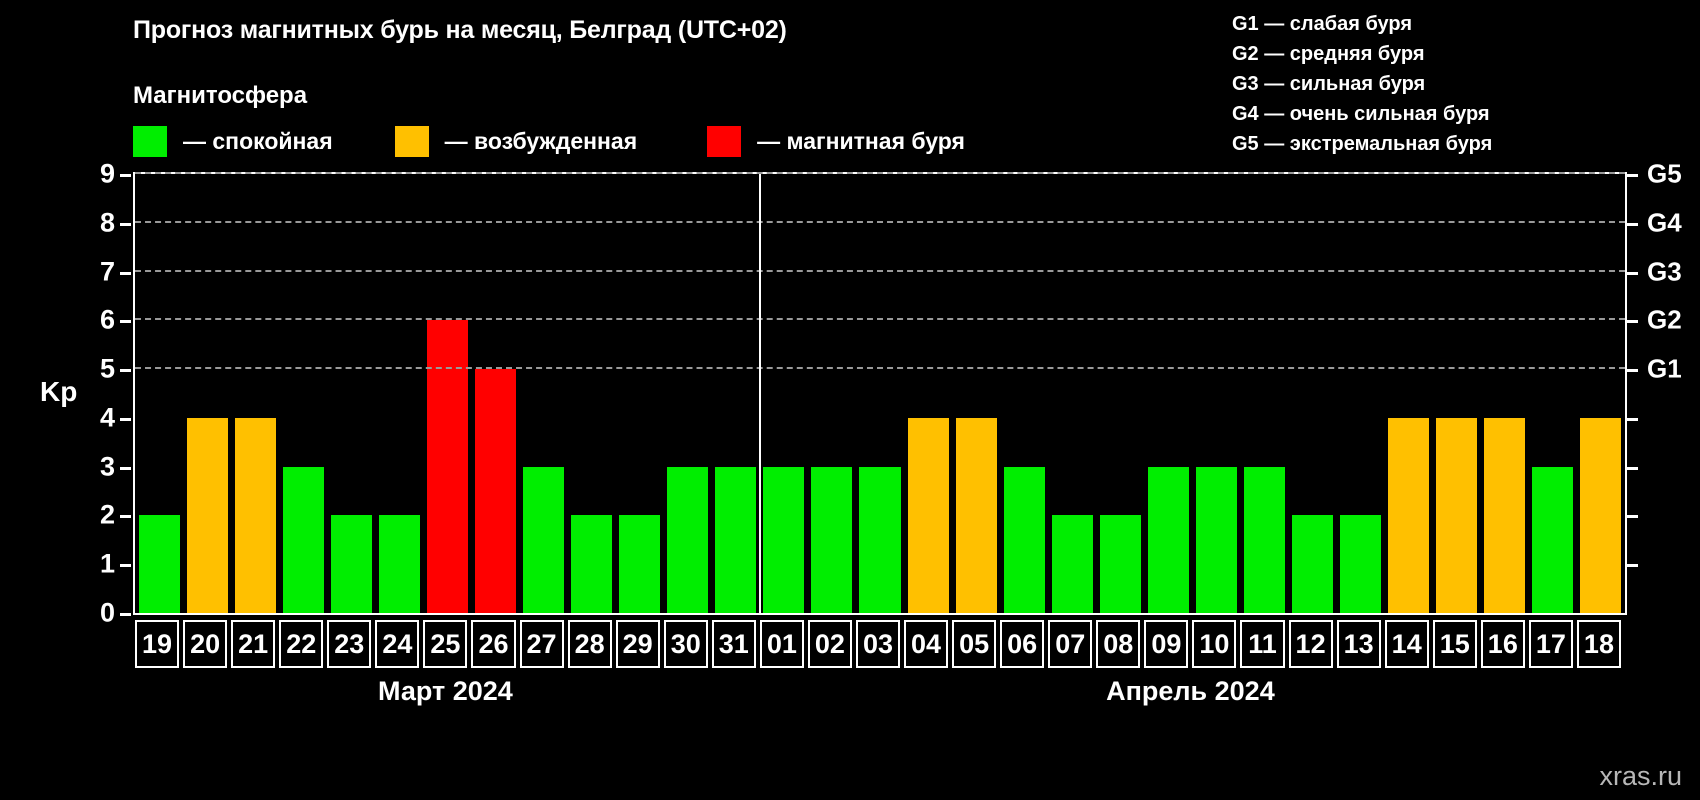 This screenshot has height=800, width=1700. I want to click on day-label-30: 30, so click(685, 644).